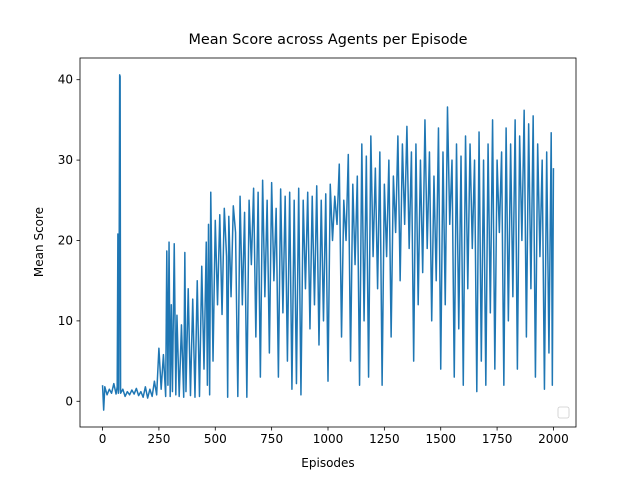  Describe the element at coordinates (271, 439) in the screenshot. I see `x-tick-label: 750` at that location.